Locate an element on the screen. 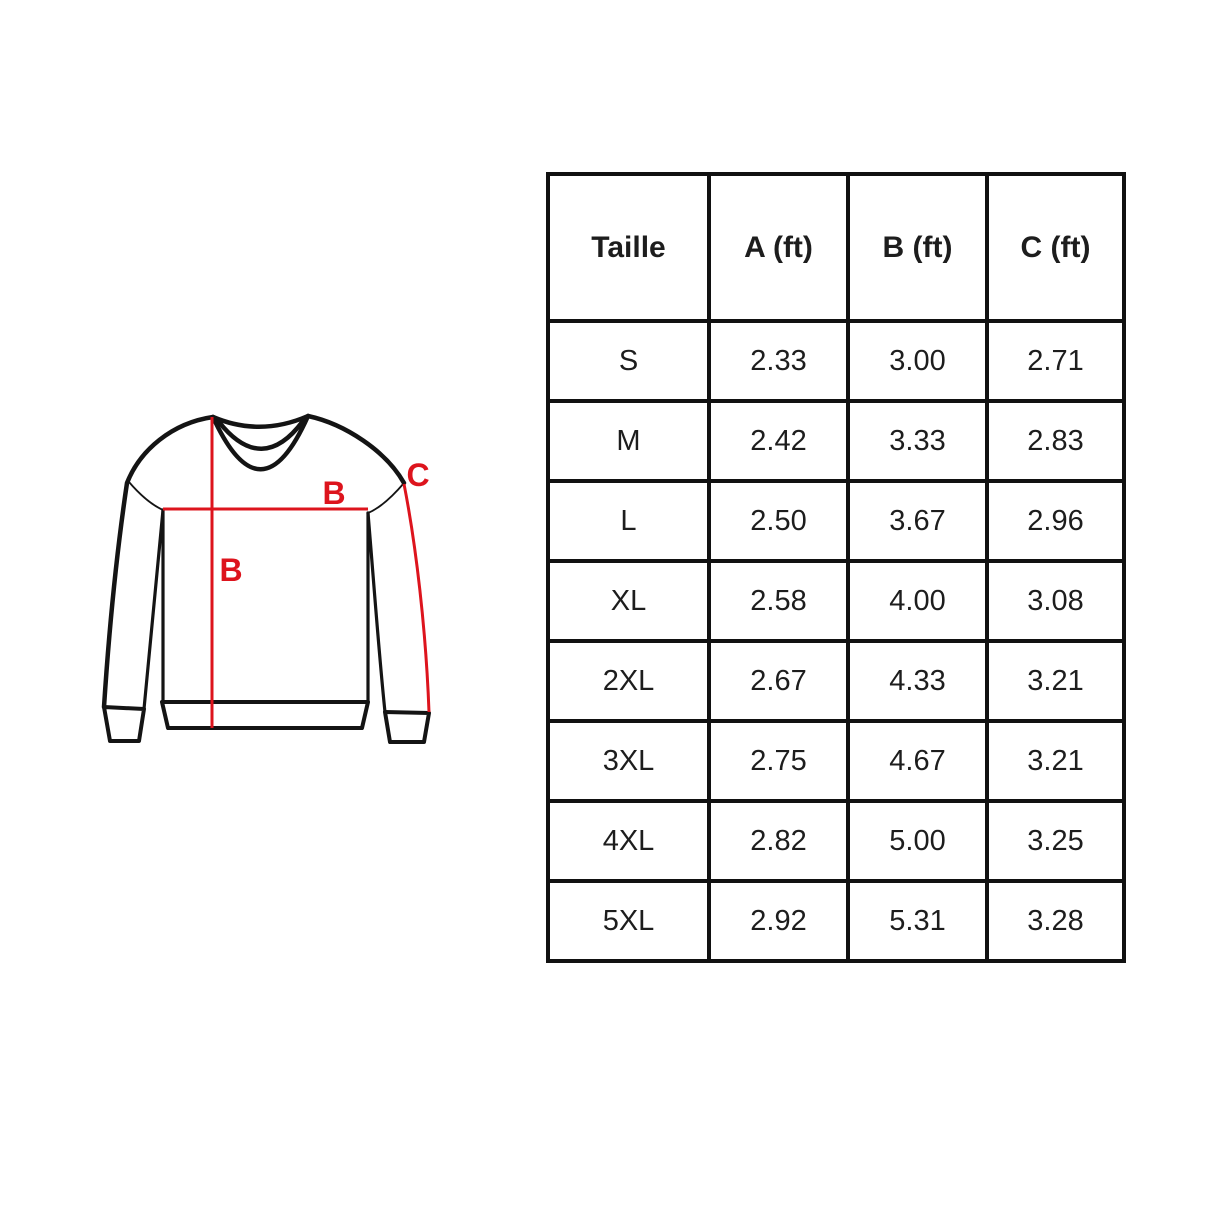 Image resolution: width=1214 pixels, height=1214 pixels. a-value-cell: 2.50 is located at coordinates (778, 521).